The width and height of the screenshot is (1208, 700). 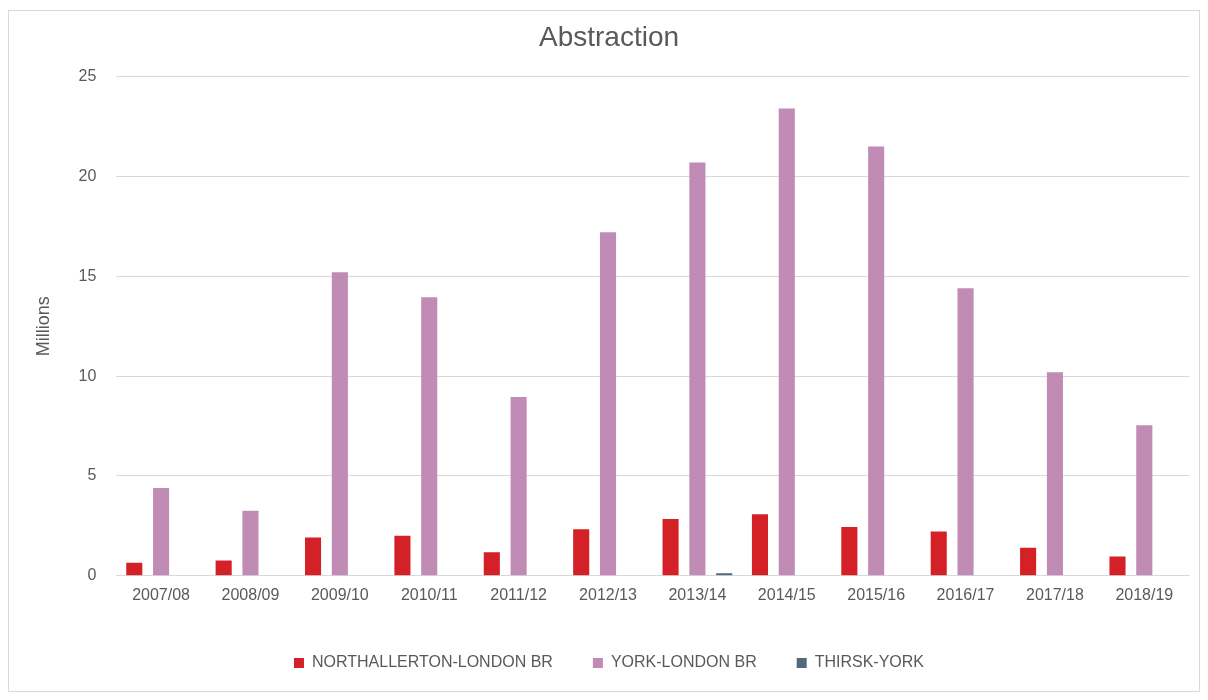 What do you see at coordinates (161, 594) in the screenshot?
I see `x-tick-label: 2007/08` at bounding box center [161, 594].